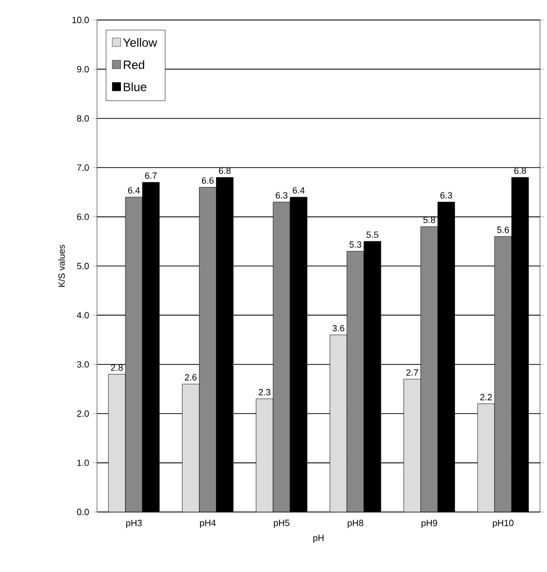 The height and width of the screenshot is (572, 547). What do you see at coordinates (83, 217) in the screenshot?
I see `y-tick-label: 6.0` at bounding box center [83, 217].